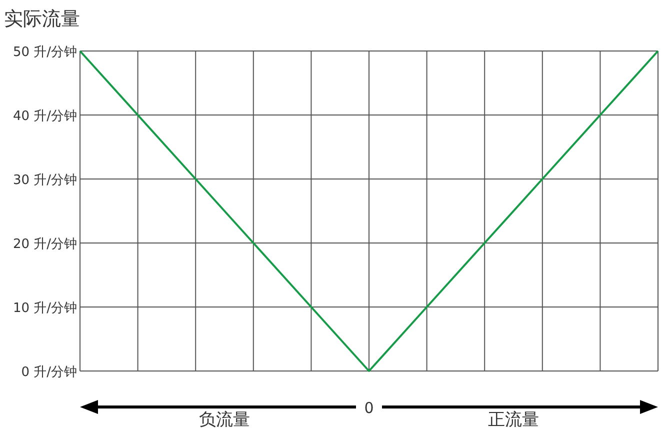 The height and width of the screenshot is (431, 661). I want to click on y-tick-label: 30 升/分钟, so click(44, 180).